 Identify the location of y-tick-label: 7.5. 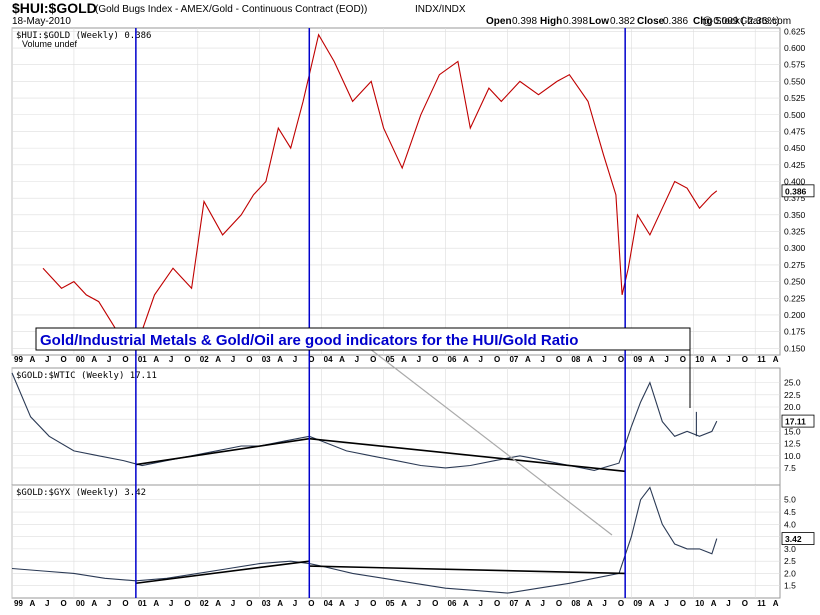
(790, 468).